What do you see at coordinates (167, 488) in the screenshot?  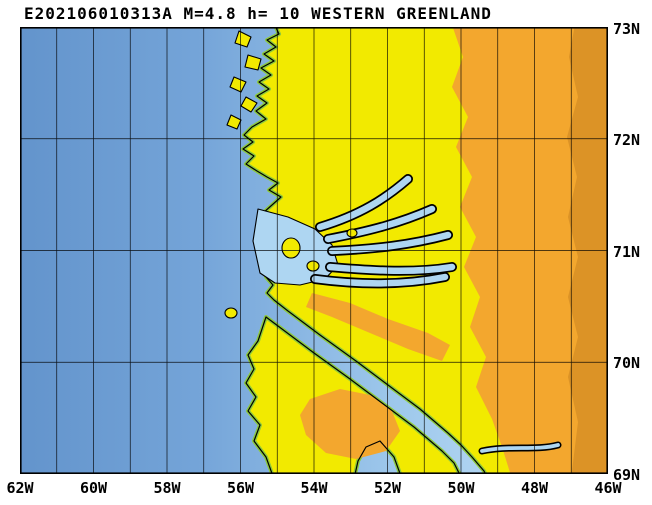 I see `lon-label: 58W` at bounding box center [167, 488].